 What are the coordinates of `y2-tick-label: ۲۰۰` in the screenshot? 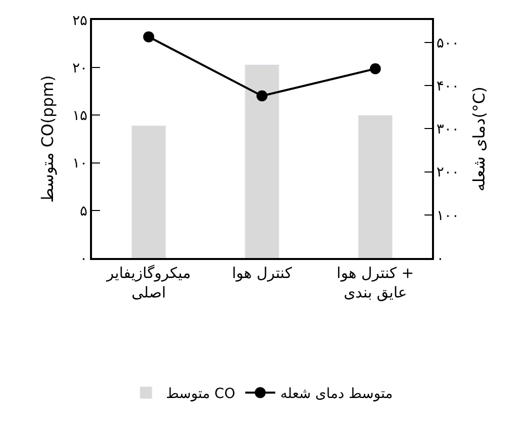 It's located at (448, 172).